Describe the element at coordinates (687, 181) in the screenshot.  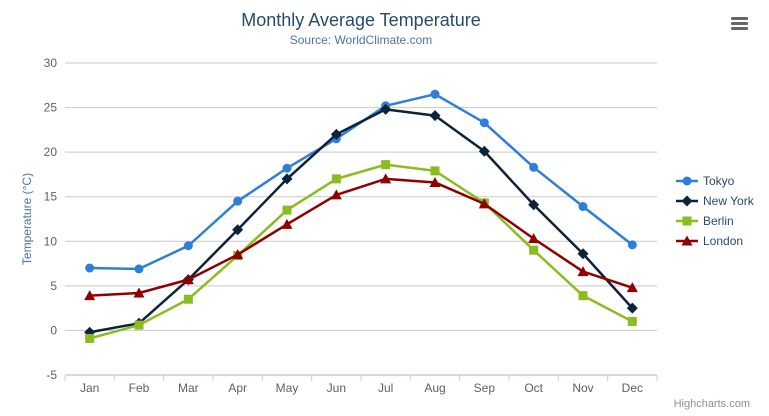
I see `legend-marker-circle-icon` at that location.